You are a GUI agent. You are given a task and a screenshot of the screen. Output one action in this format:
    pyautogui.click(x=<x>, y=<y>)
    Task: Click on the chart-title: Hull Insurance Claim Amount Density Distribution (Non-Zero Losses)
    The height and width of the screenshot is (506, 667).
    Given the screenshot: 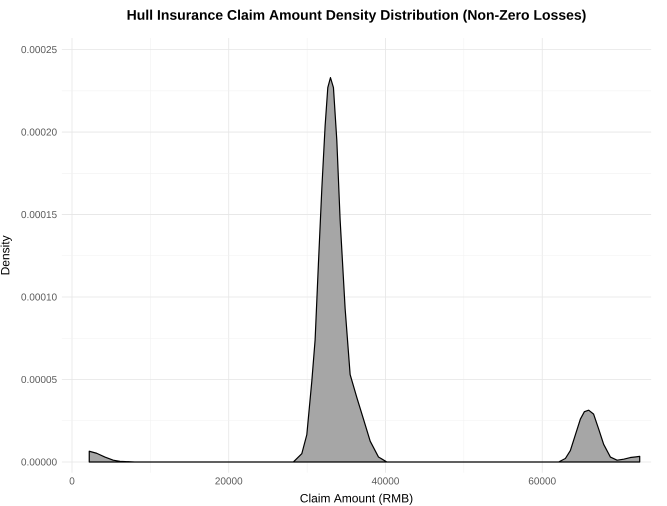 What is the action you would take?
    pyautogui.click(x=357, y=16)
    